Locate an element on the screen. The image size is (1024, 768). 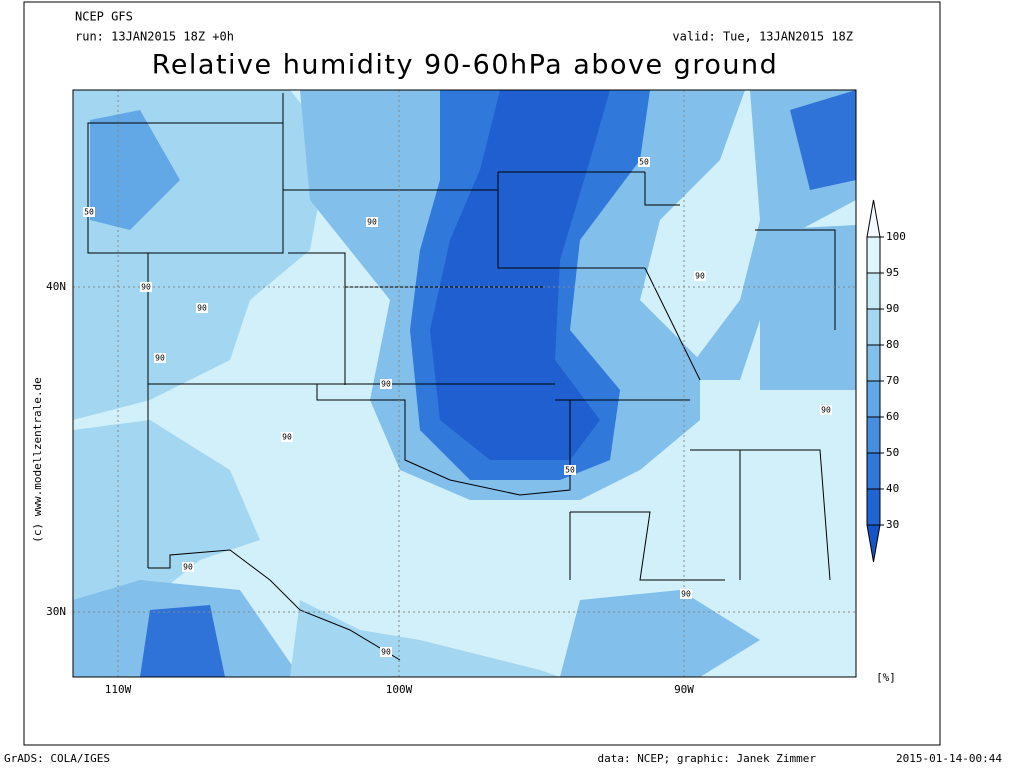
colorbar-label: 90 is located at coordinates (892, 308).